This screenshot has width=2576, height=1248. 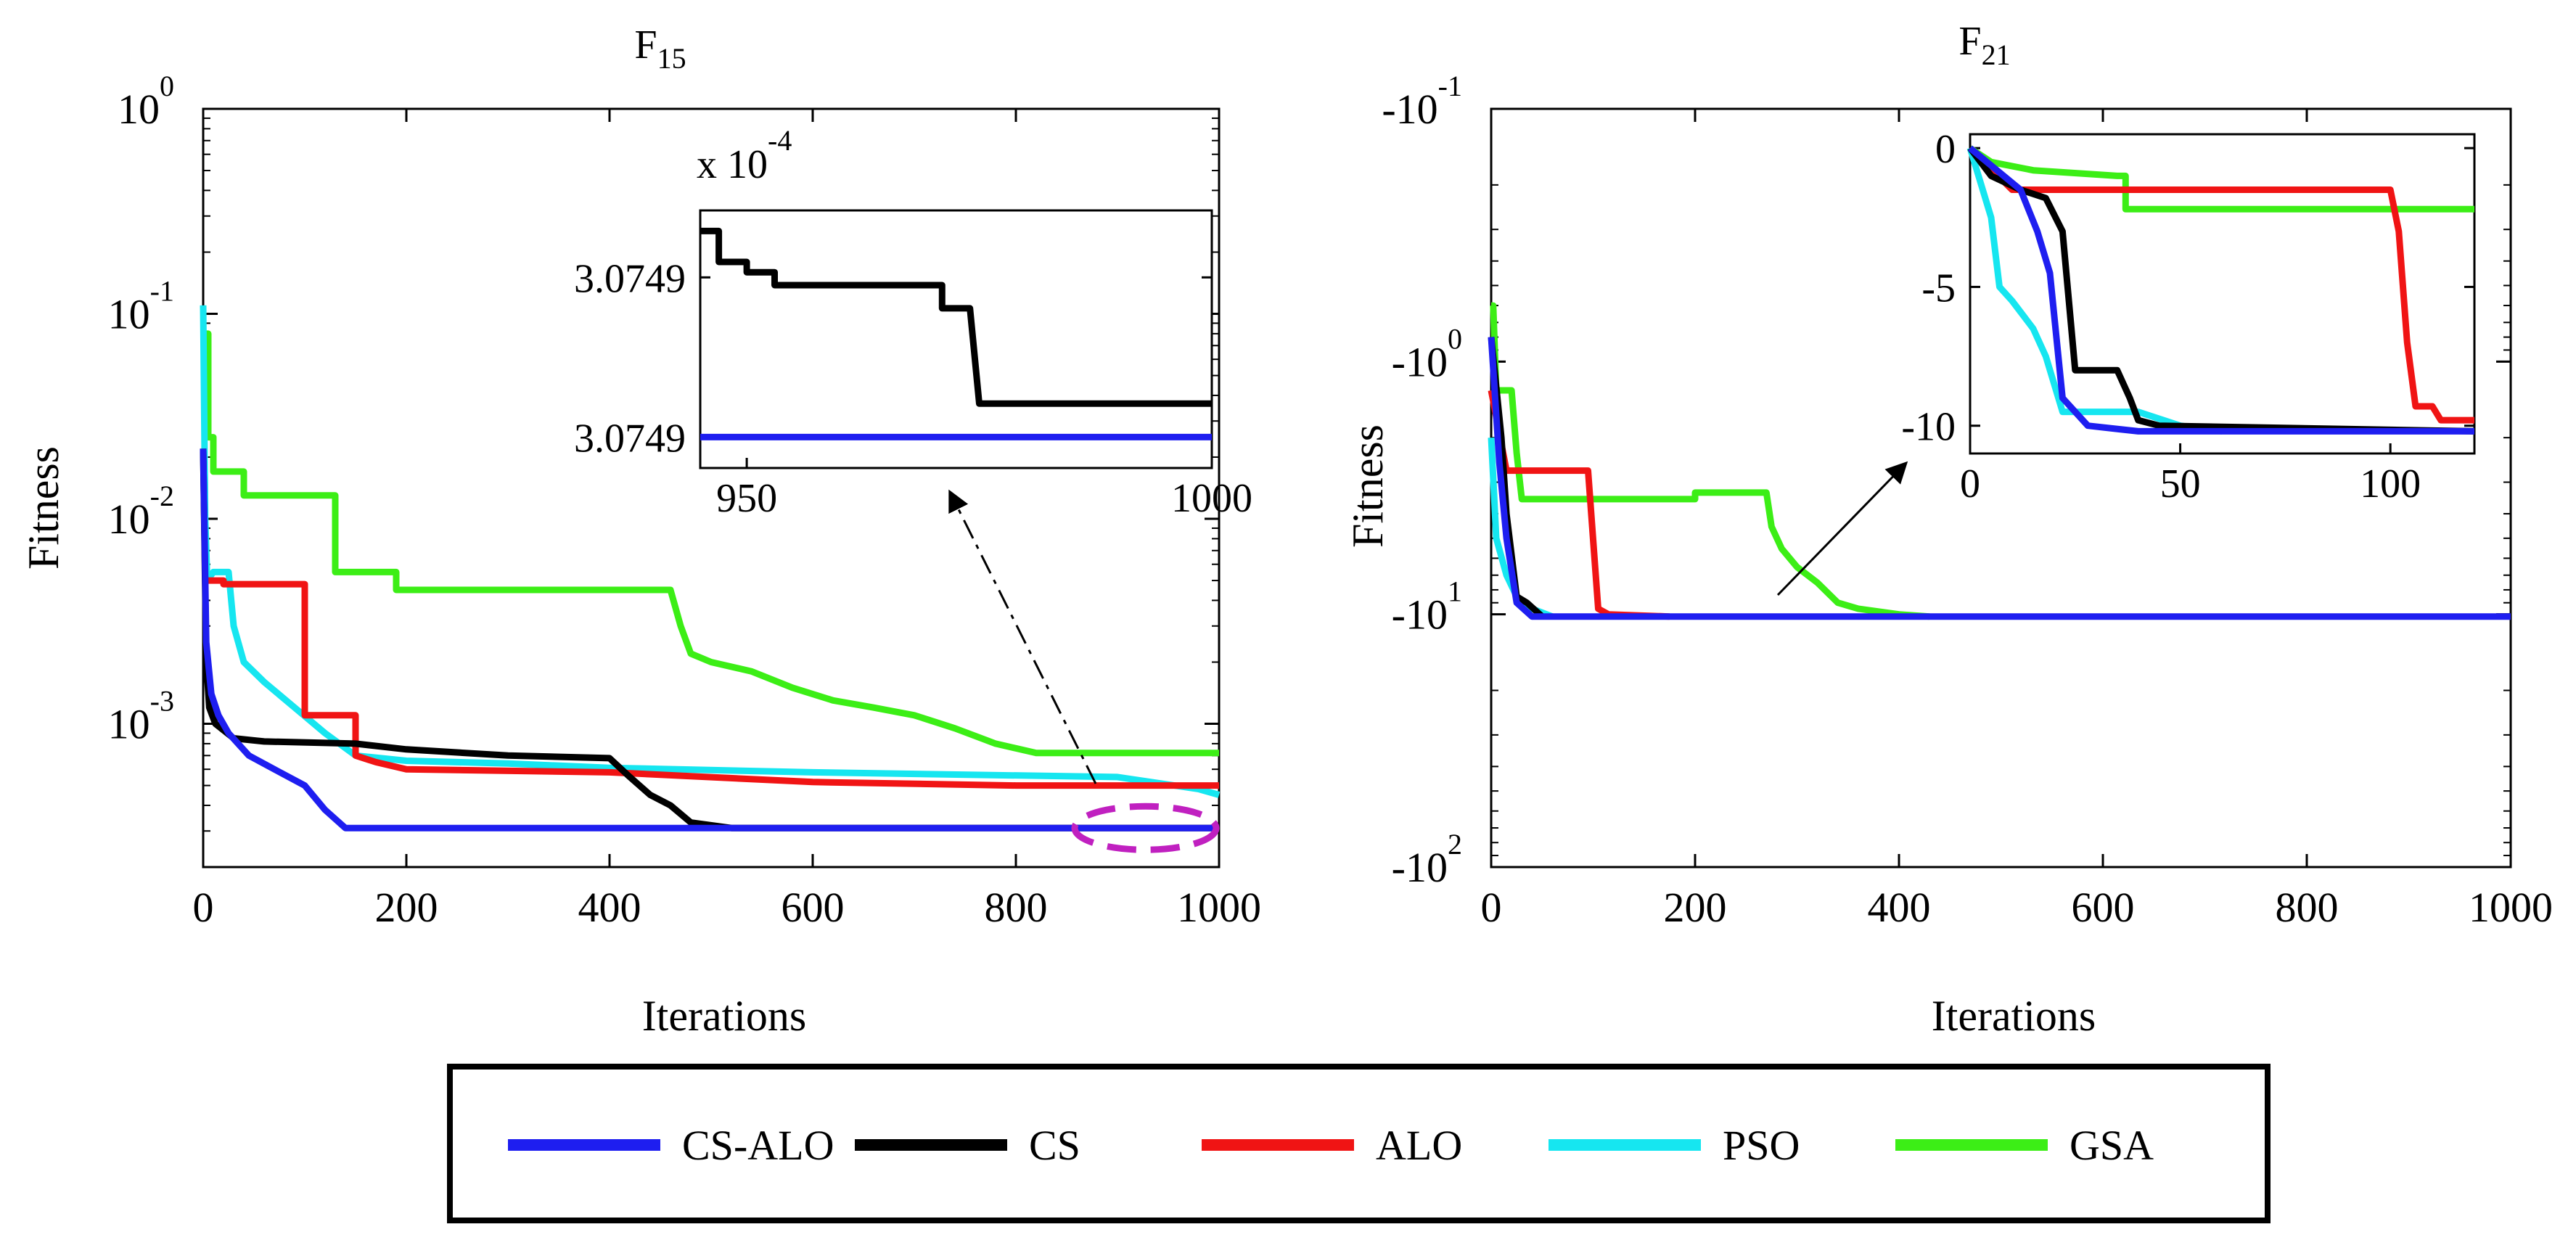 I want to click on y-tick-label: 10⁰, so click(x=146, y=102).